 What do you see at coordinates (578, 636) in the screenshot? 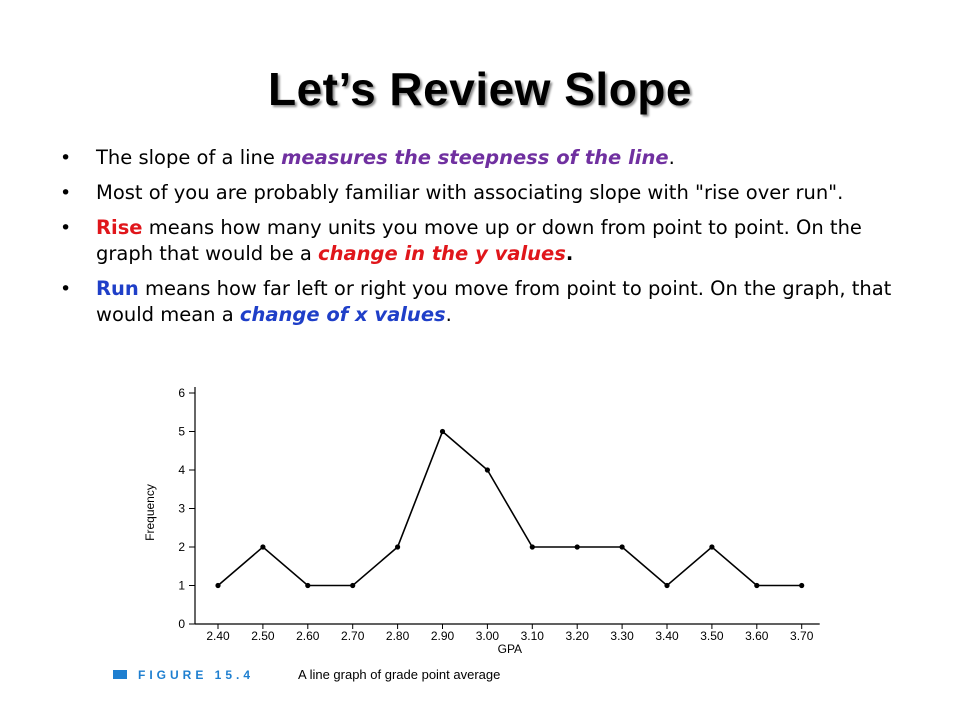
I see `x-tick-label: 3.20` at bounding box center [578, 636].